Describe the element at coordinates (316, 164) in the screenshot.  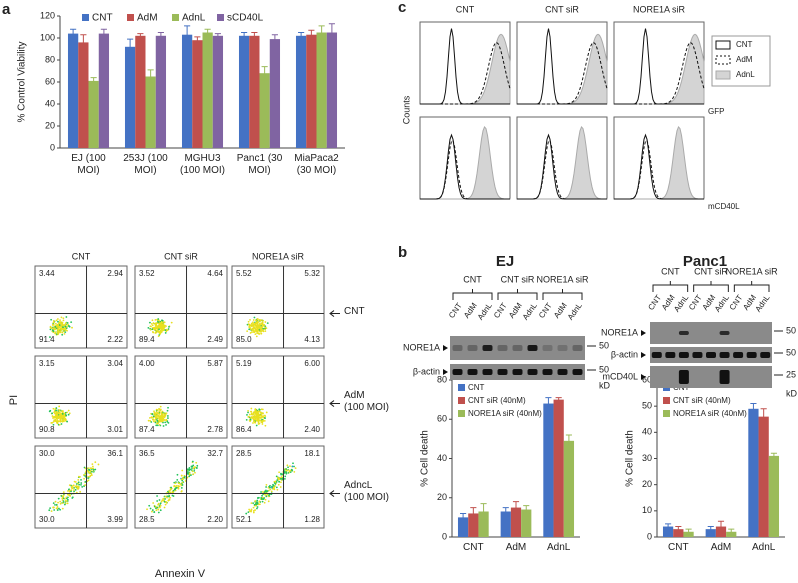
I see `x-tick-label: MiaPaca2 (30 MOI)` at that location.